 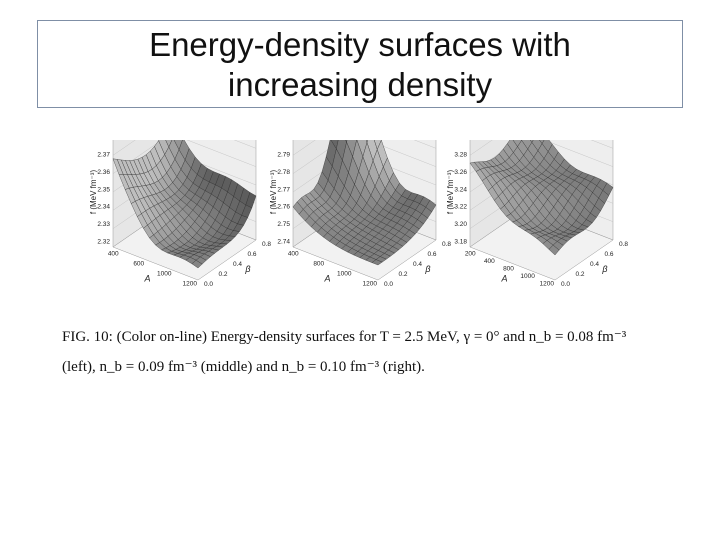 I want to click on a-tick-label: 600, so click(x=138, y=264).